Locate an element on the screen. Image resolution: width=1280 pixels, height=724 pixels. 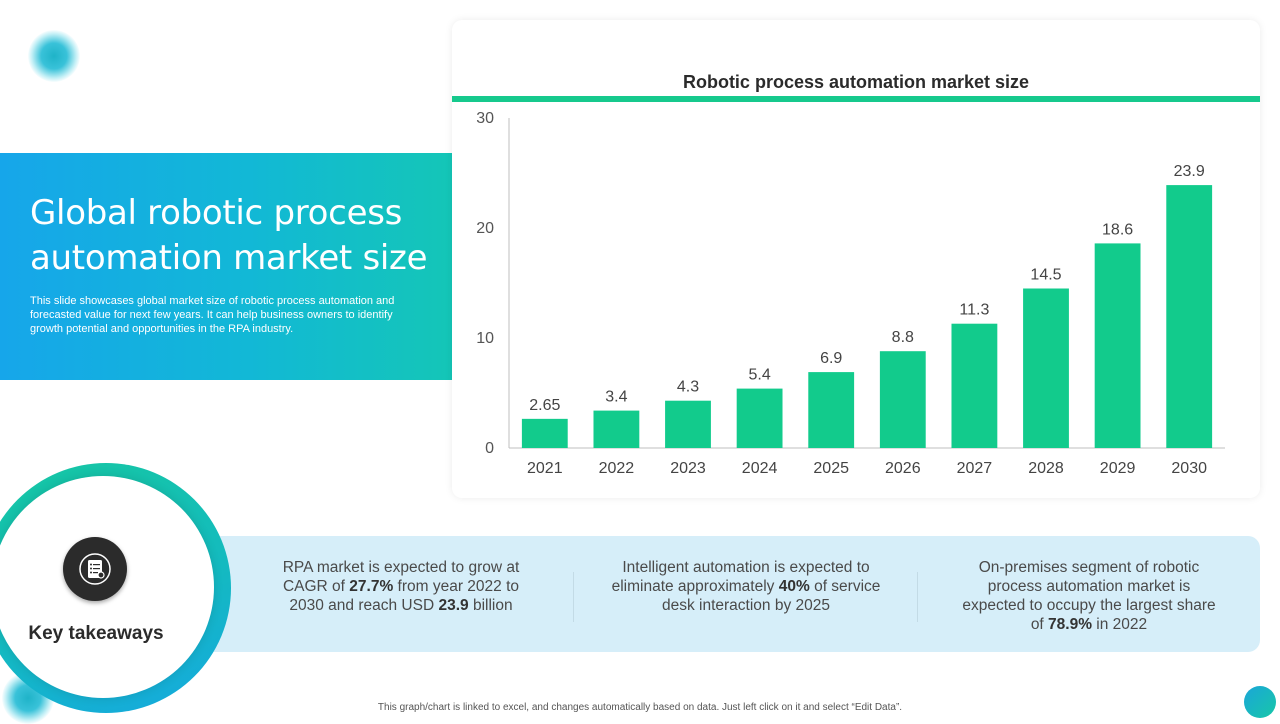
bar-2028 is located at coordinates (1046, 368).